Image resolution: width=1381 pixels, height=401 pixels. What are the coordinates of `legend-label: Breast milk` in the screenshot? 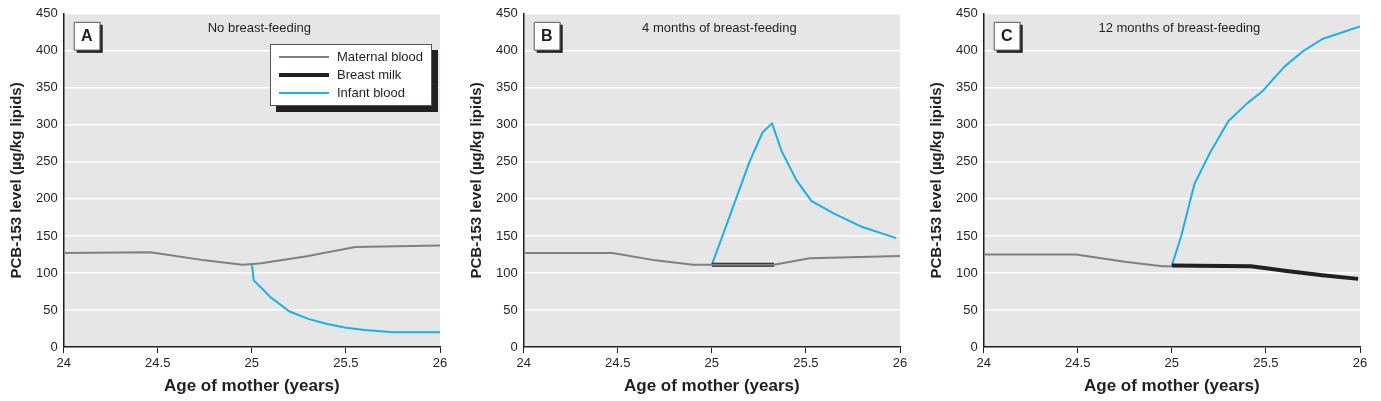 It's located at (369, 75).